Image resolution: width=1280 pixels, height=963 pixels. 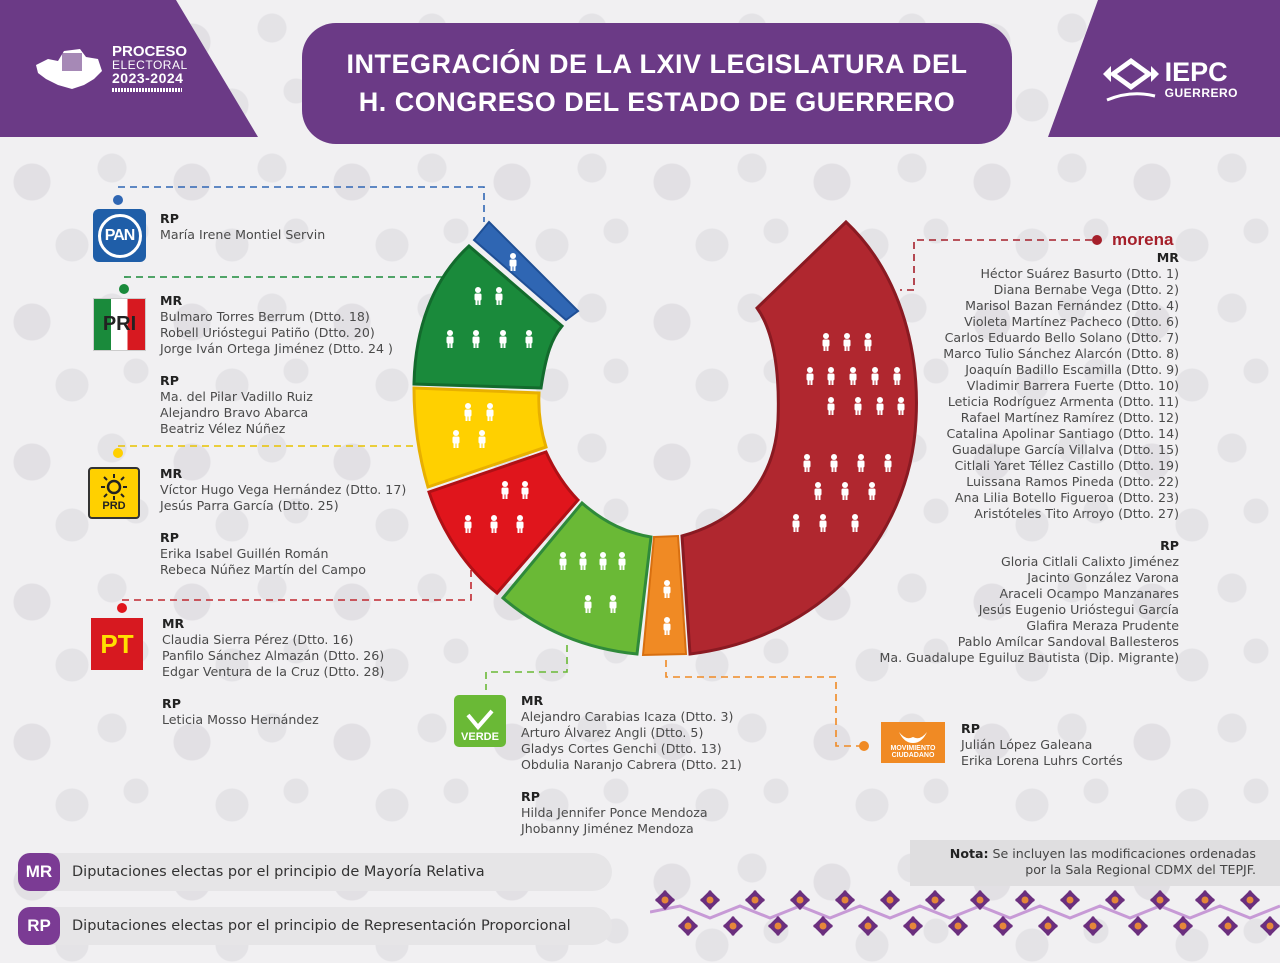 I want to click on list-item: Arturo Álvarez Angli (Dtto. 5), so click(x=612, y=732).